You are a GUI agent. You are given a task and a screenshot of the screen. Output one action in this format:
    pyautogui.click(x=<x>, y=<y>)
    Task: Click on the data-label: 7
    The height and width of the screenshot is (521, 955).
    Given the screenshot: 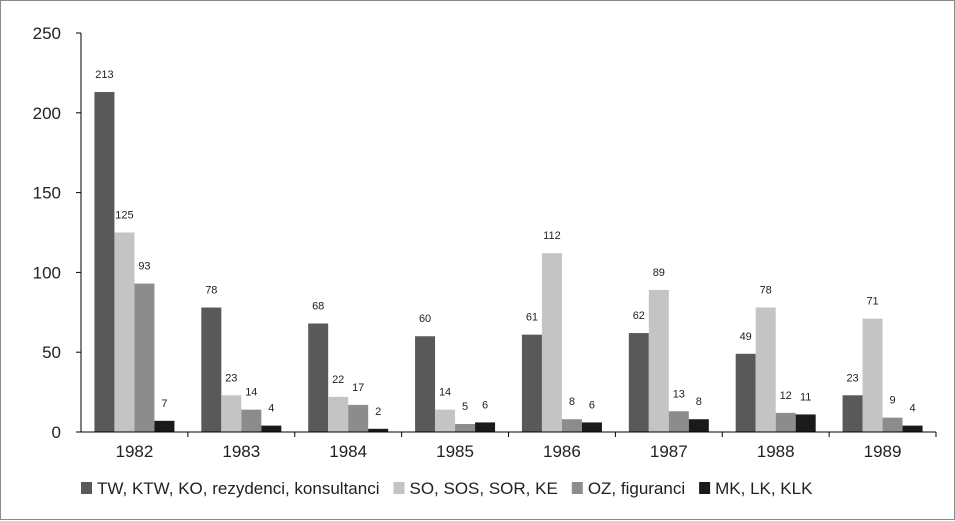 What is the action you would take?
    pyautogui.click(x=164, y=404)
    